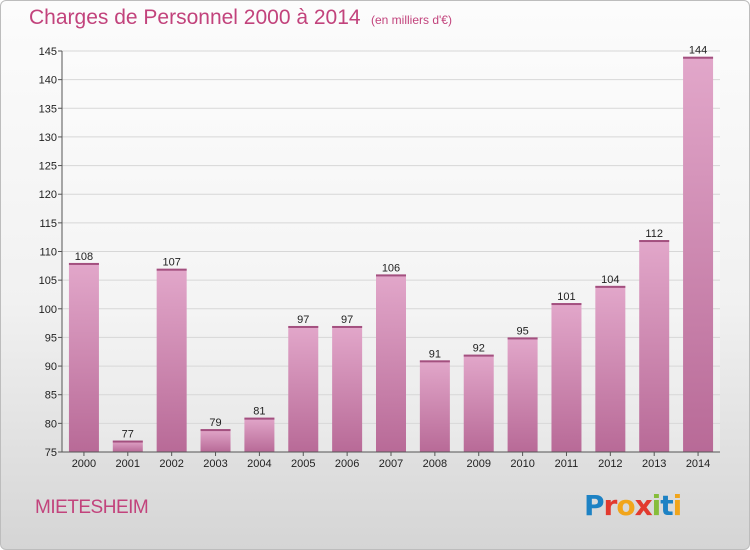  Describe the element at coordinates (347, 464) in the screenshot. I see `x-tick-label: 2006` at that location.